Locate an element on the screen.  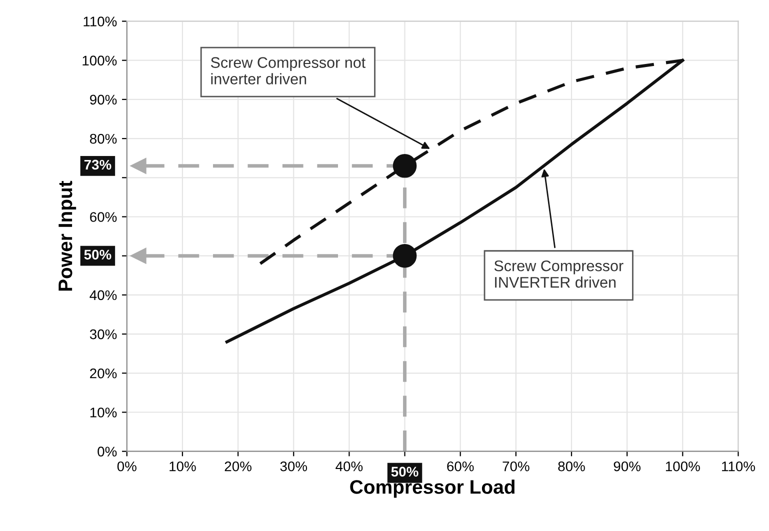
y-tick-label: 110% is located at coordinates (100, 21).